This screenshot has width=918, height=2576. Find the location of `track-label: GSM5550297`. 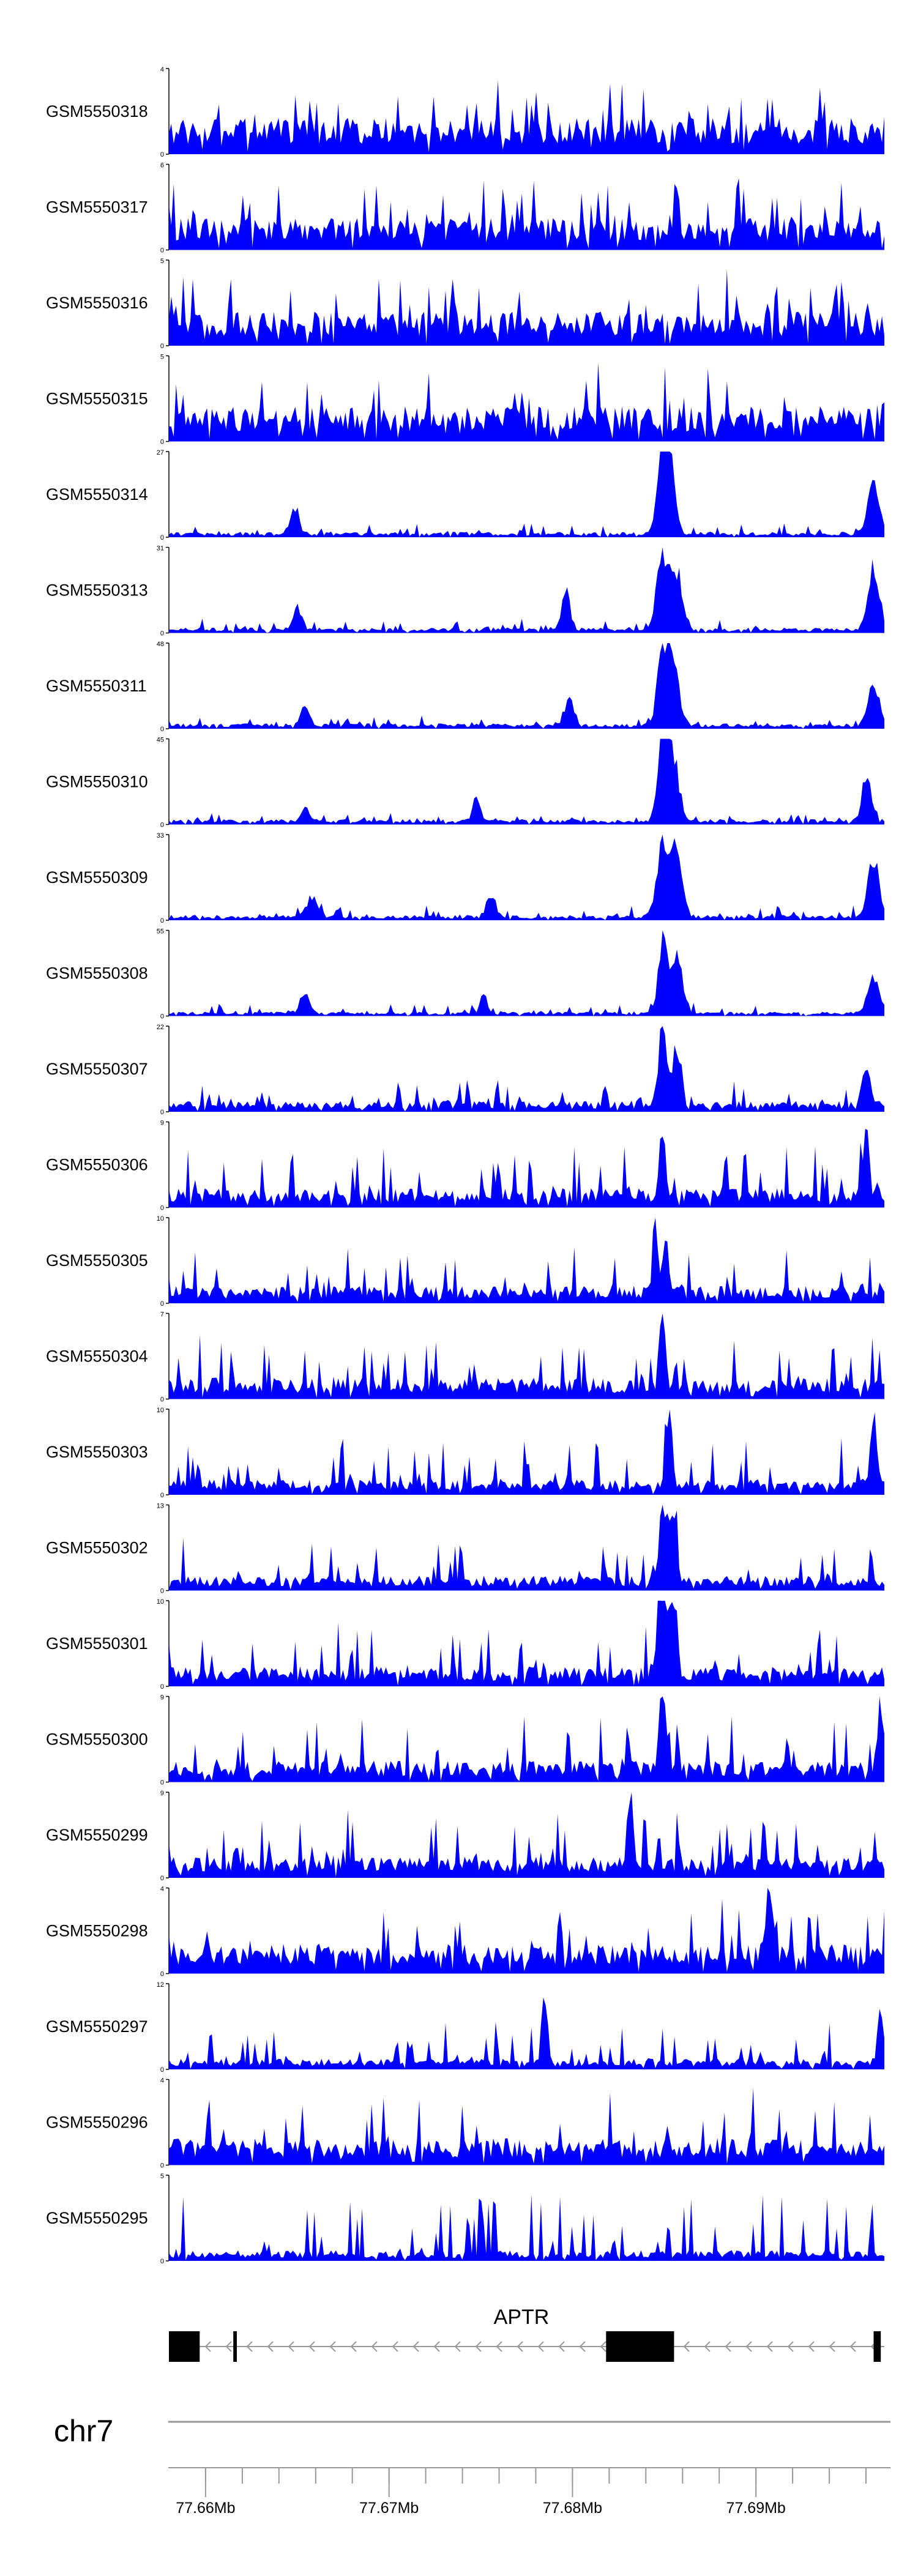

track-label: GSM5550297 is located at coordinates (97, 2027).